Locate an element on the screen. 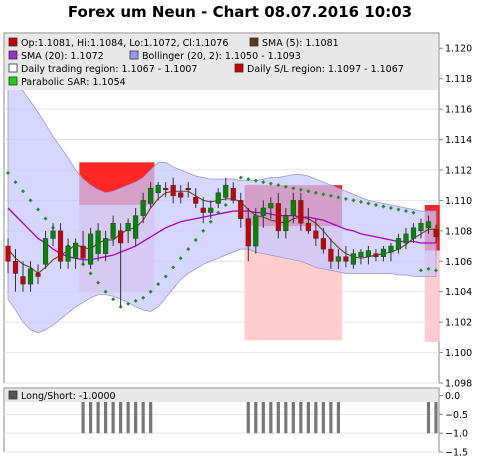 The image size is (480, 457). sub-y-tick-label: 0.0 is located at coordinates (452, 396).